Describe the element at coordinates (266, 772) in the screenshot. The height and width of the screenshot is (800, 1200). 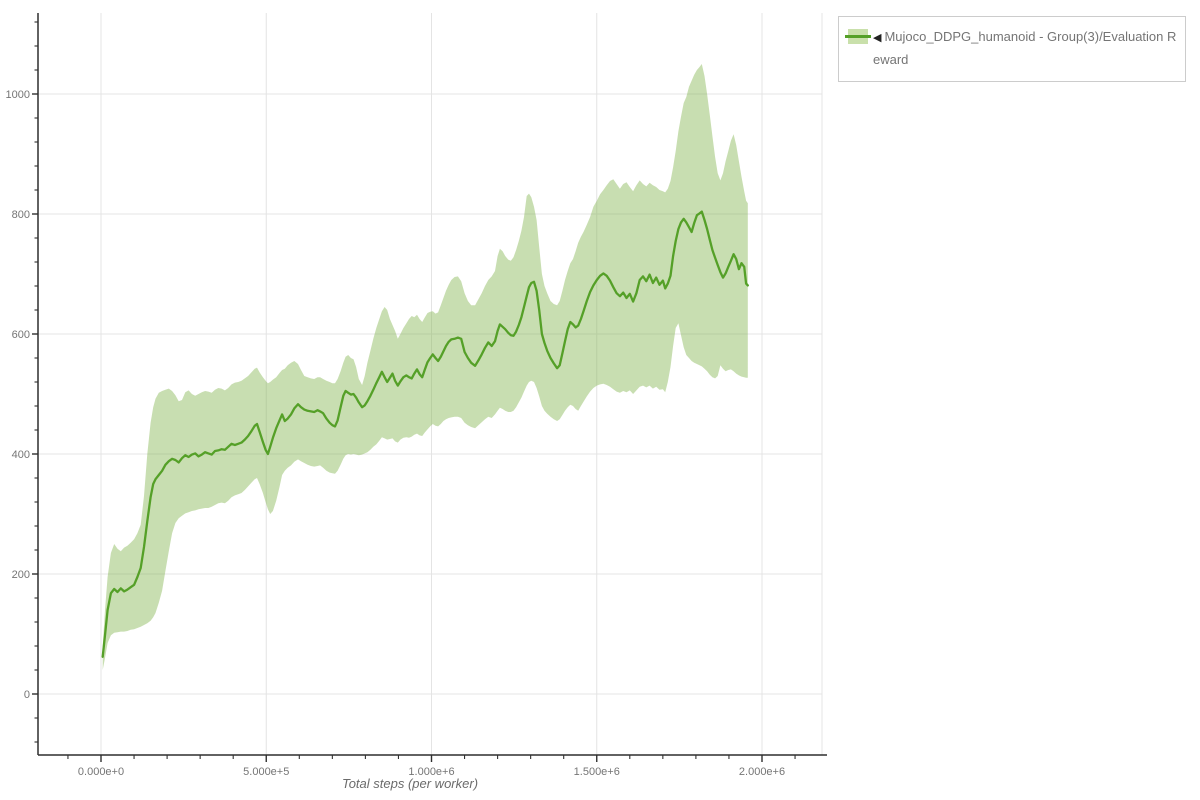
I see `svg-text: 5.000e+5` at that location.